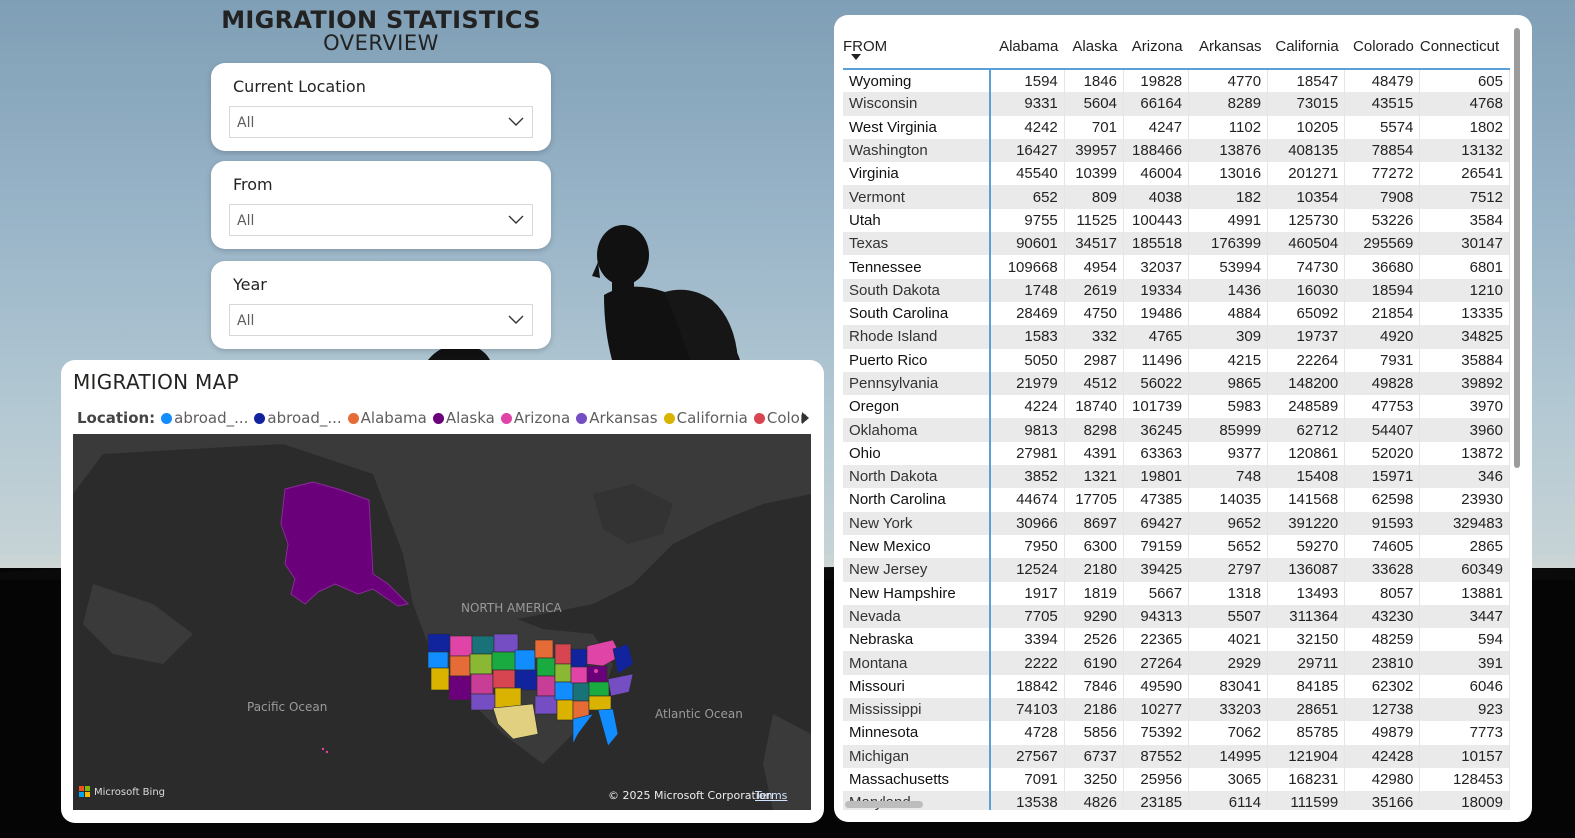 This screenshot has height=838, width=1575. I want to click on table-cell: 4750, so click(1094, 313).